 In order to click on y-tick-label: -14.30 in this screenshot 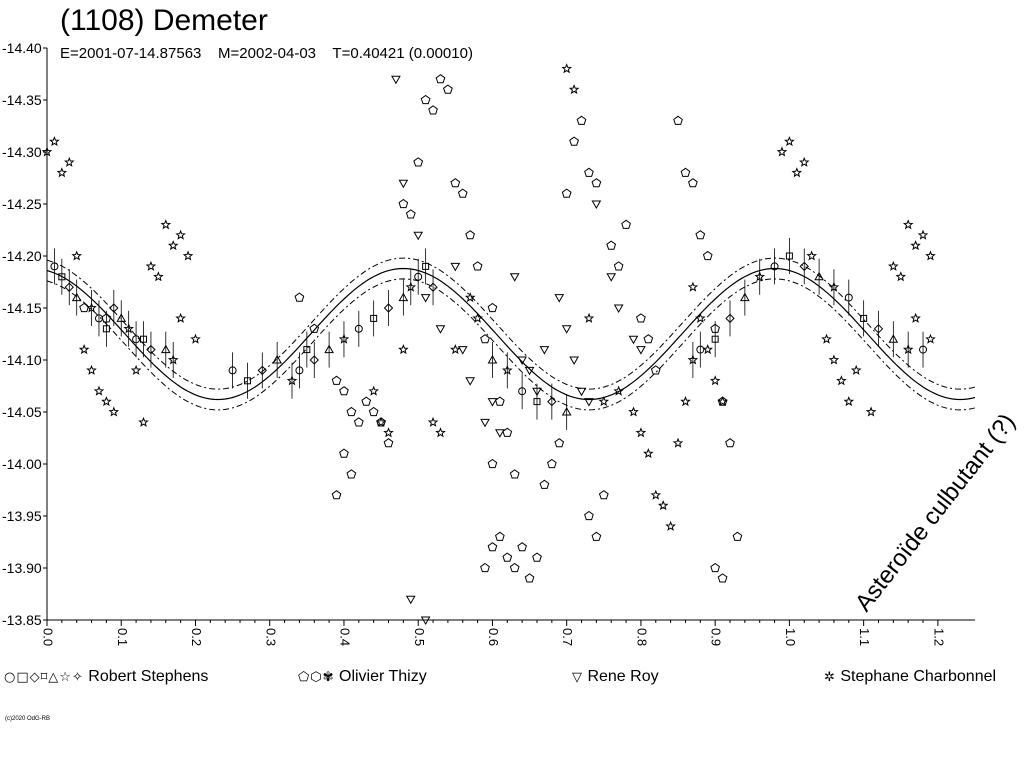, I will do `click(22, 152)`.